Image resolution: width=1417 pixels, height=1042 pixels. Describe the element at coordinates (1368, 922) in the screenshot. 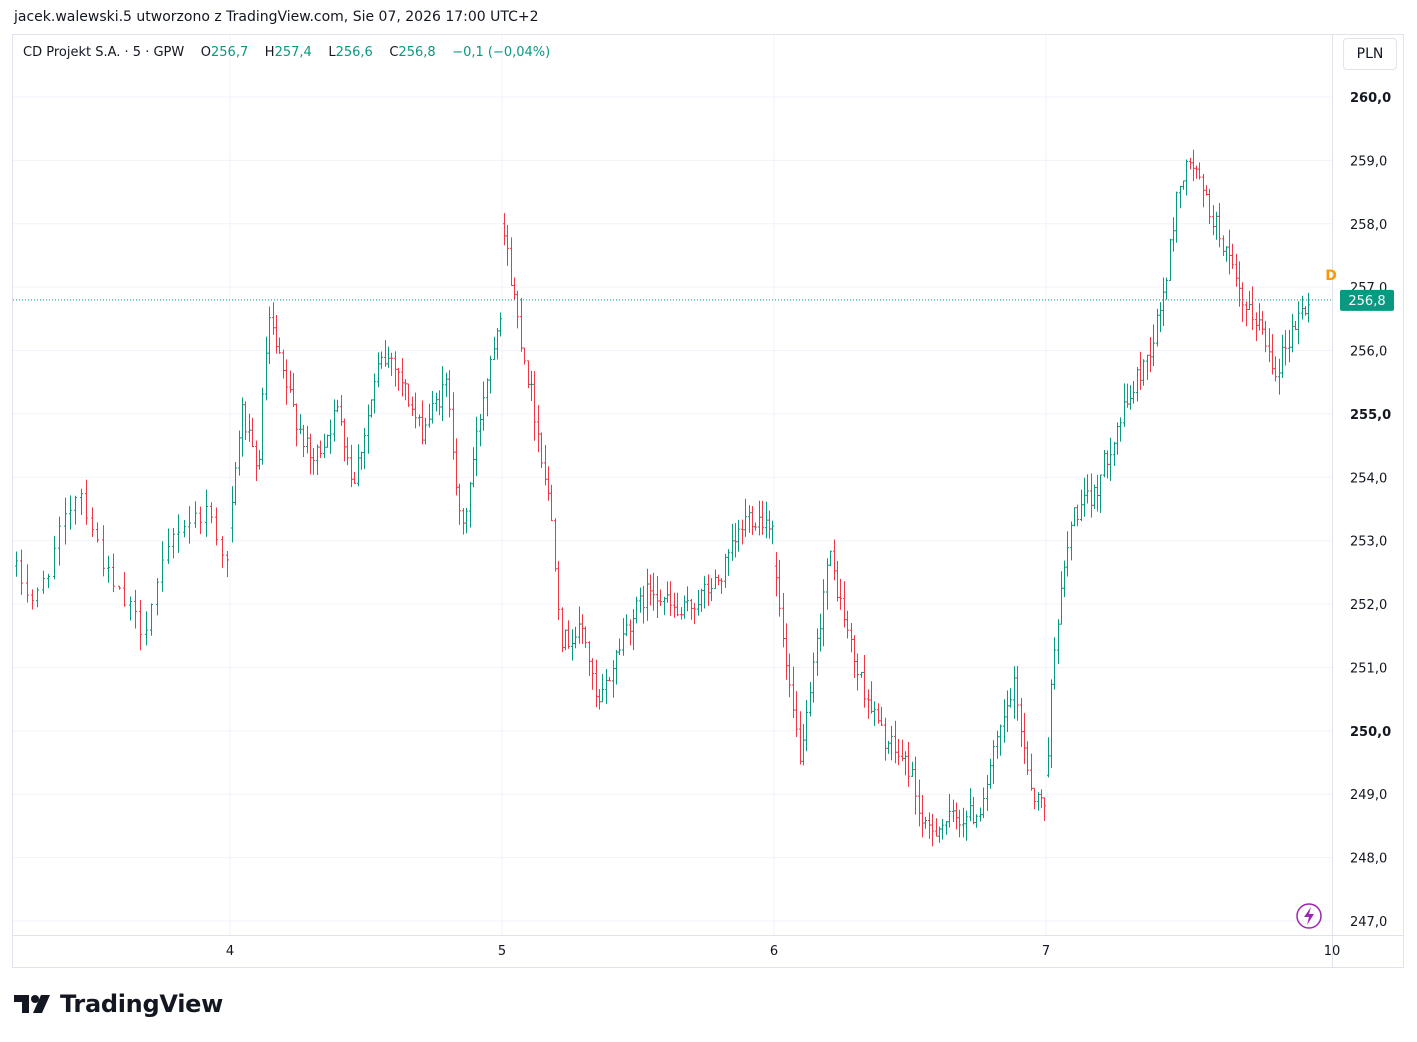

I see `y-tick-label: 247,0` at that location.